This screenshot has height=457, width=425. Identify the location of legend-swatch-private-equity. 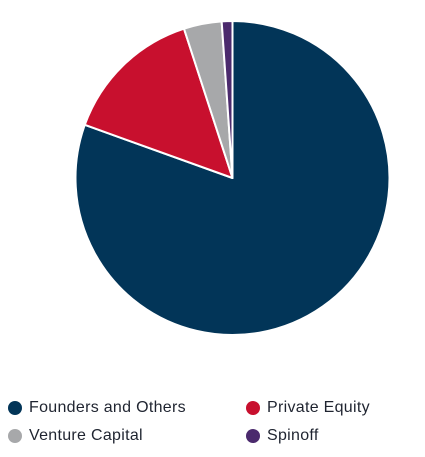
(253, 408).